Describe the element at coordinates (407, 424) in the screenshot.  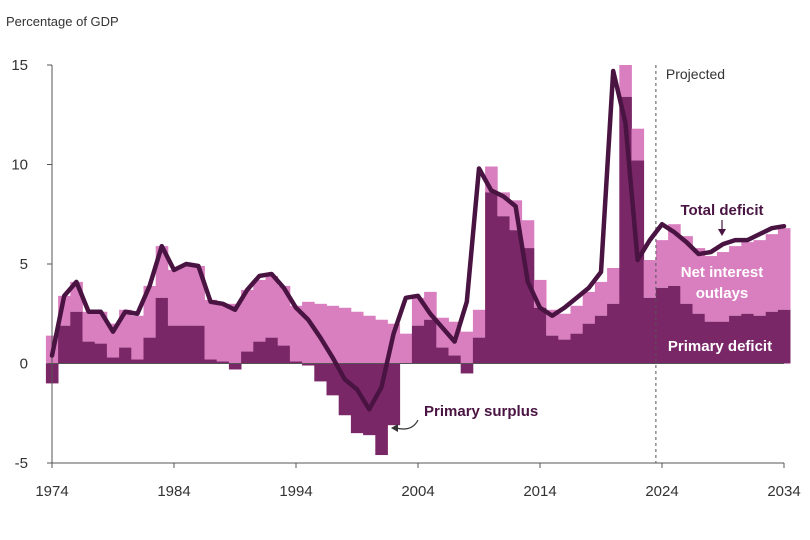
I see `primary-surplus-arrow` at that location.